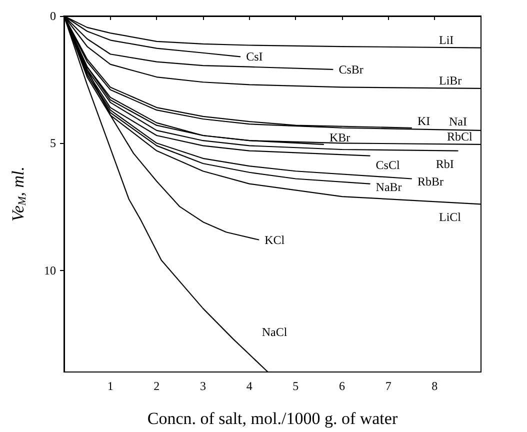  I want to click on x-tick-label: 8, so click(435, 386).